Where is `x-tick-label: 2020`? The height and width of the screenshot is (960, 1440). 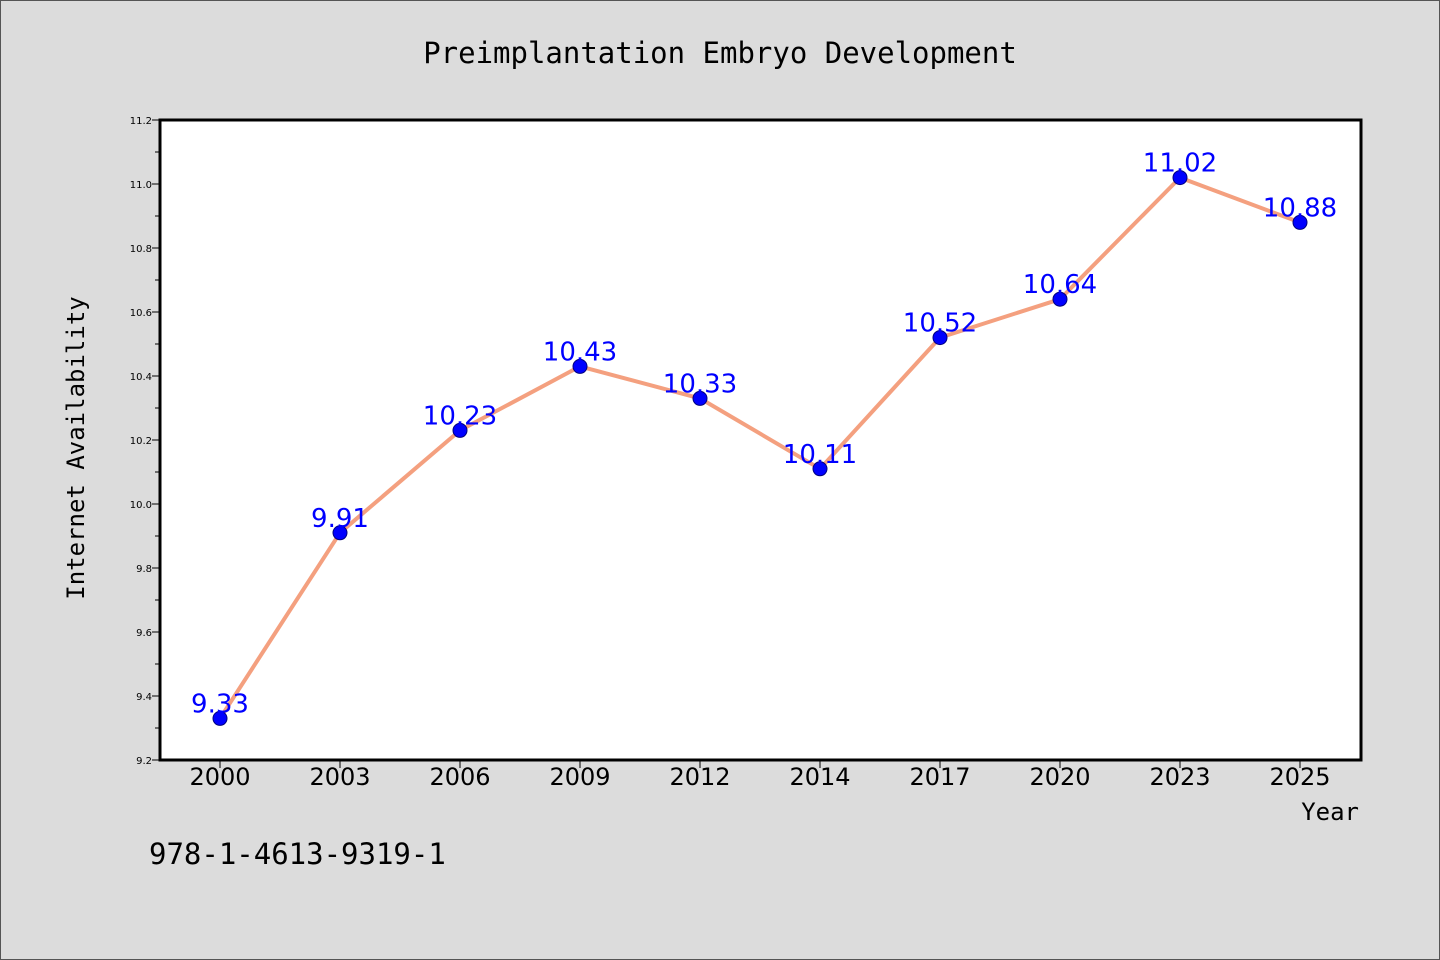
x-tick-label: 2020 is located at coordinates (1059, 777).